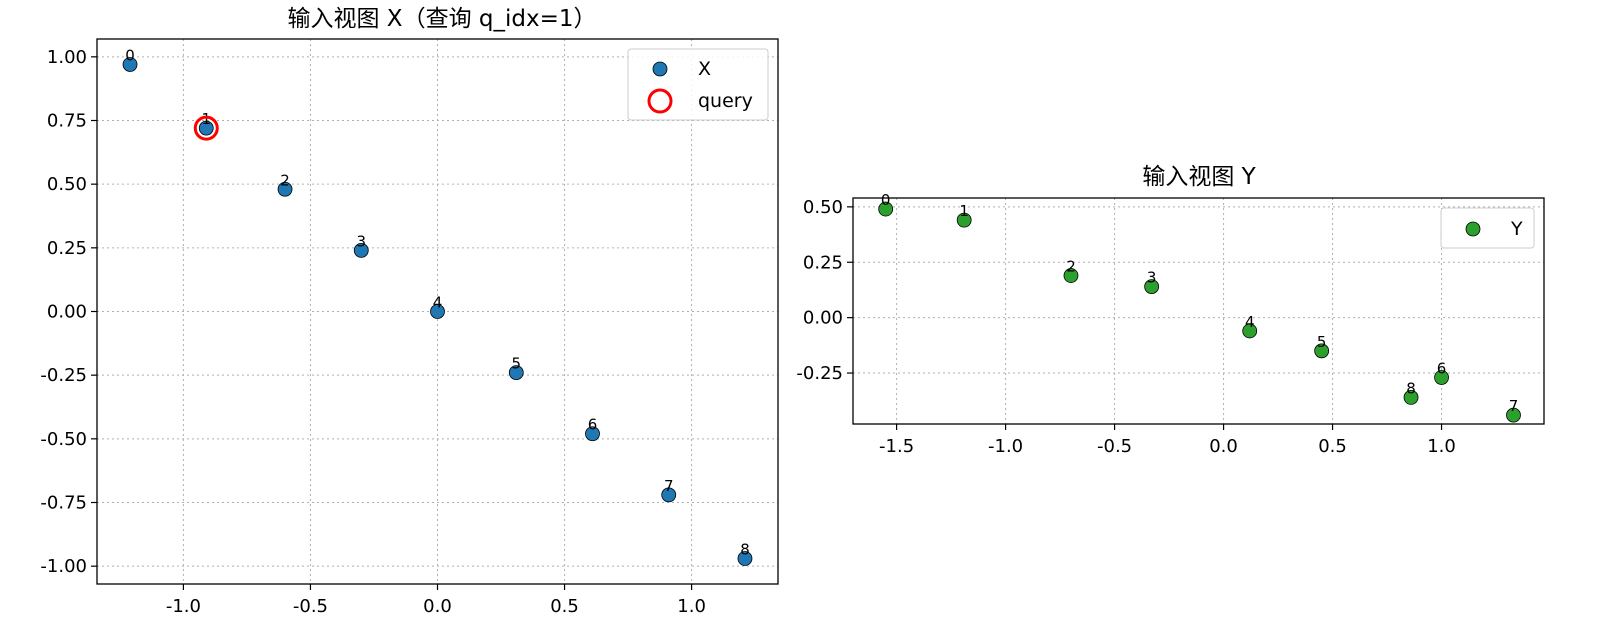  I want to click on chart-title: 输入视图 Y, so click(1199, 177).